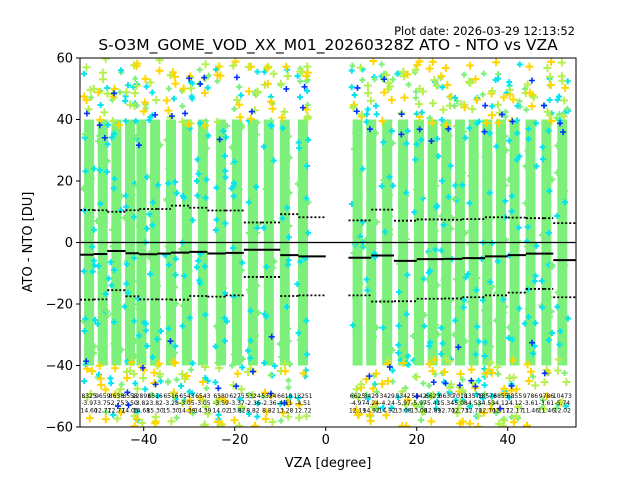 The width and height of the screenshot is (640, 480). I want to click on column-std: 13.08, so click(402, 411).